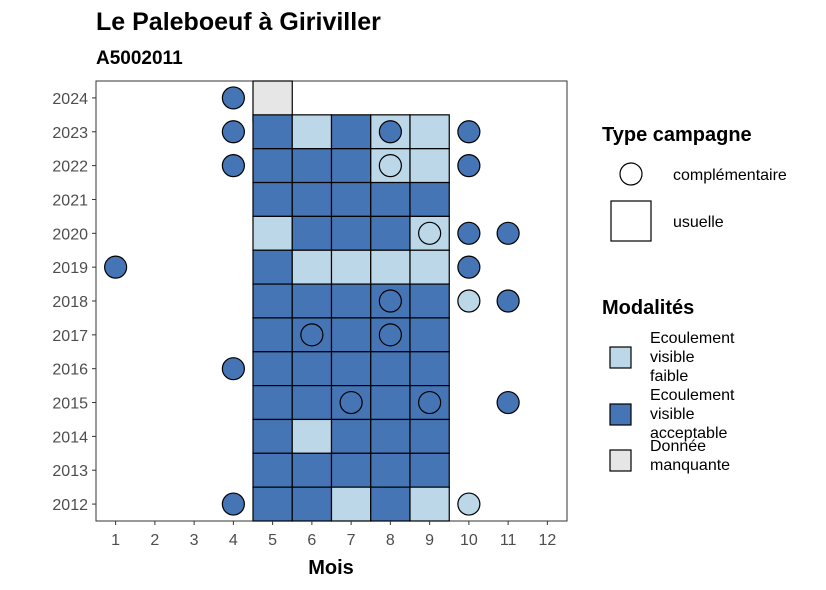 The image size is (826, 590). What do you see at coordinates (631, 174) in the screenshot?
I see `legend-key-circle` at bounding box center [631, 174].